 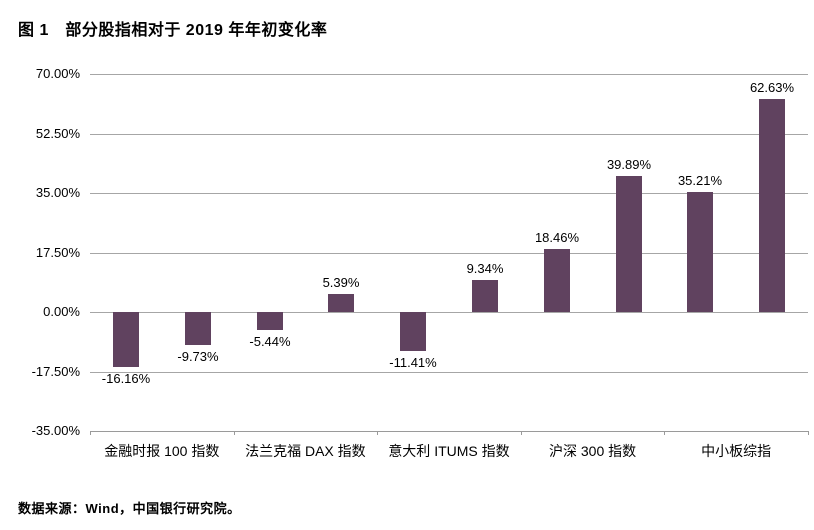 I want to click on bar-value-label: -16.16%, so click(x=126, y=378).